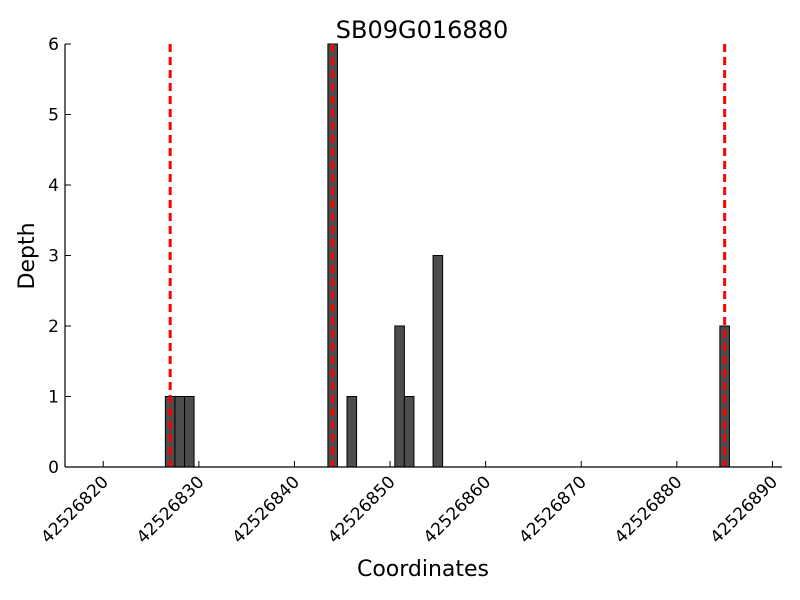 The width and height of the screenshot is (800, 600). Describe the element at coordinates (170, 509) in the screenshot. I see `x-tick-label: 42526830` at that location.